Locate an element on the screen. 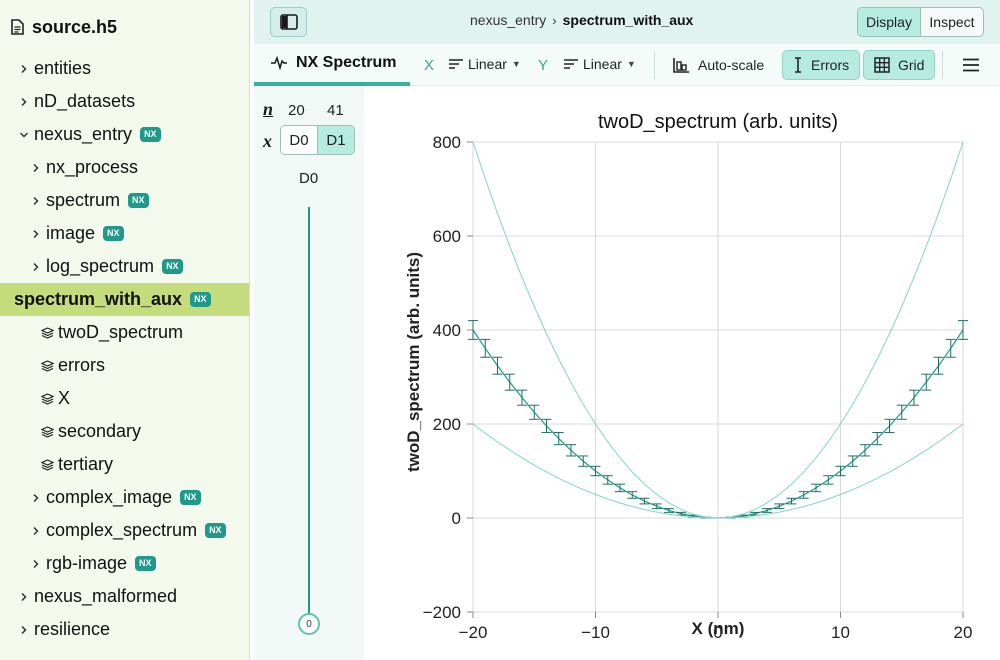 This screenshot has height=660, width=1000. tab-label: NX Spectrum is located at coordinates (346, 62).